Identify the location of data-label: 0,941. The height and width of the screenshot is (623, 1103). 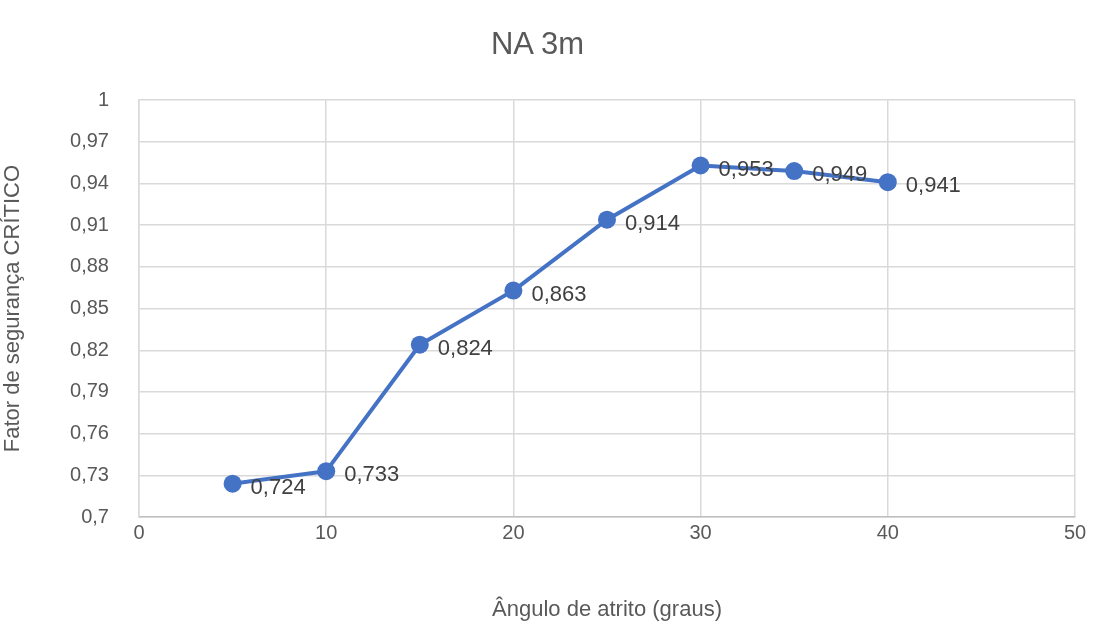
(933, 185).